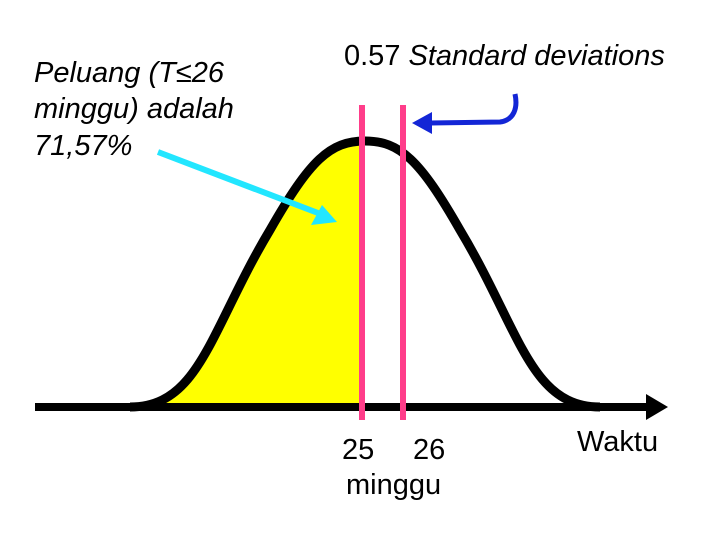  What do you see at coordinates (474, 109) in the screenshot?
I see `sd-arrow` at bounding box center [474, 109].